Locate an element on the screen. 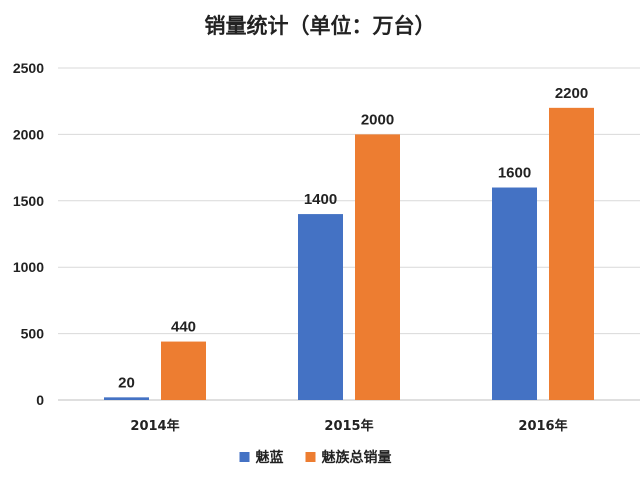 The height and width of the screenshot is (479, 640). data-label: 2000 is located at coordinates (377, 119).